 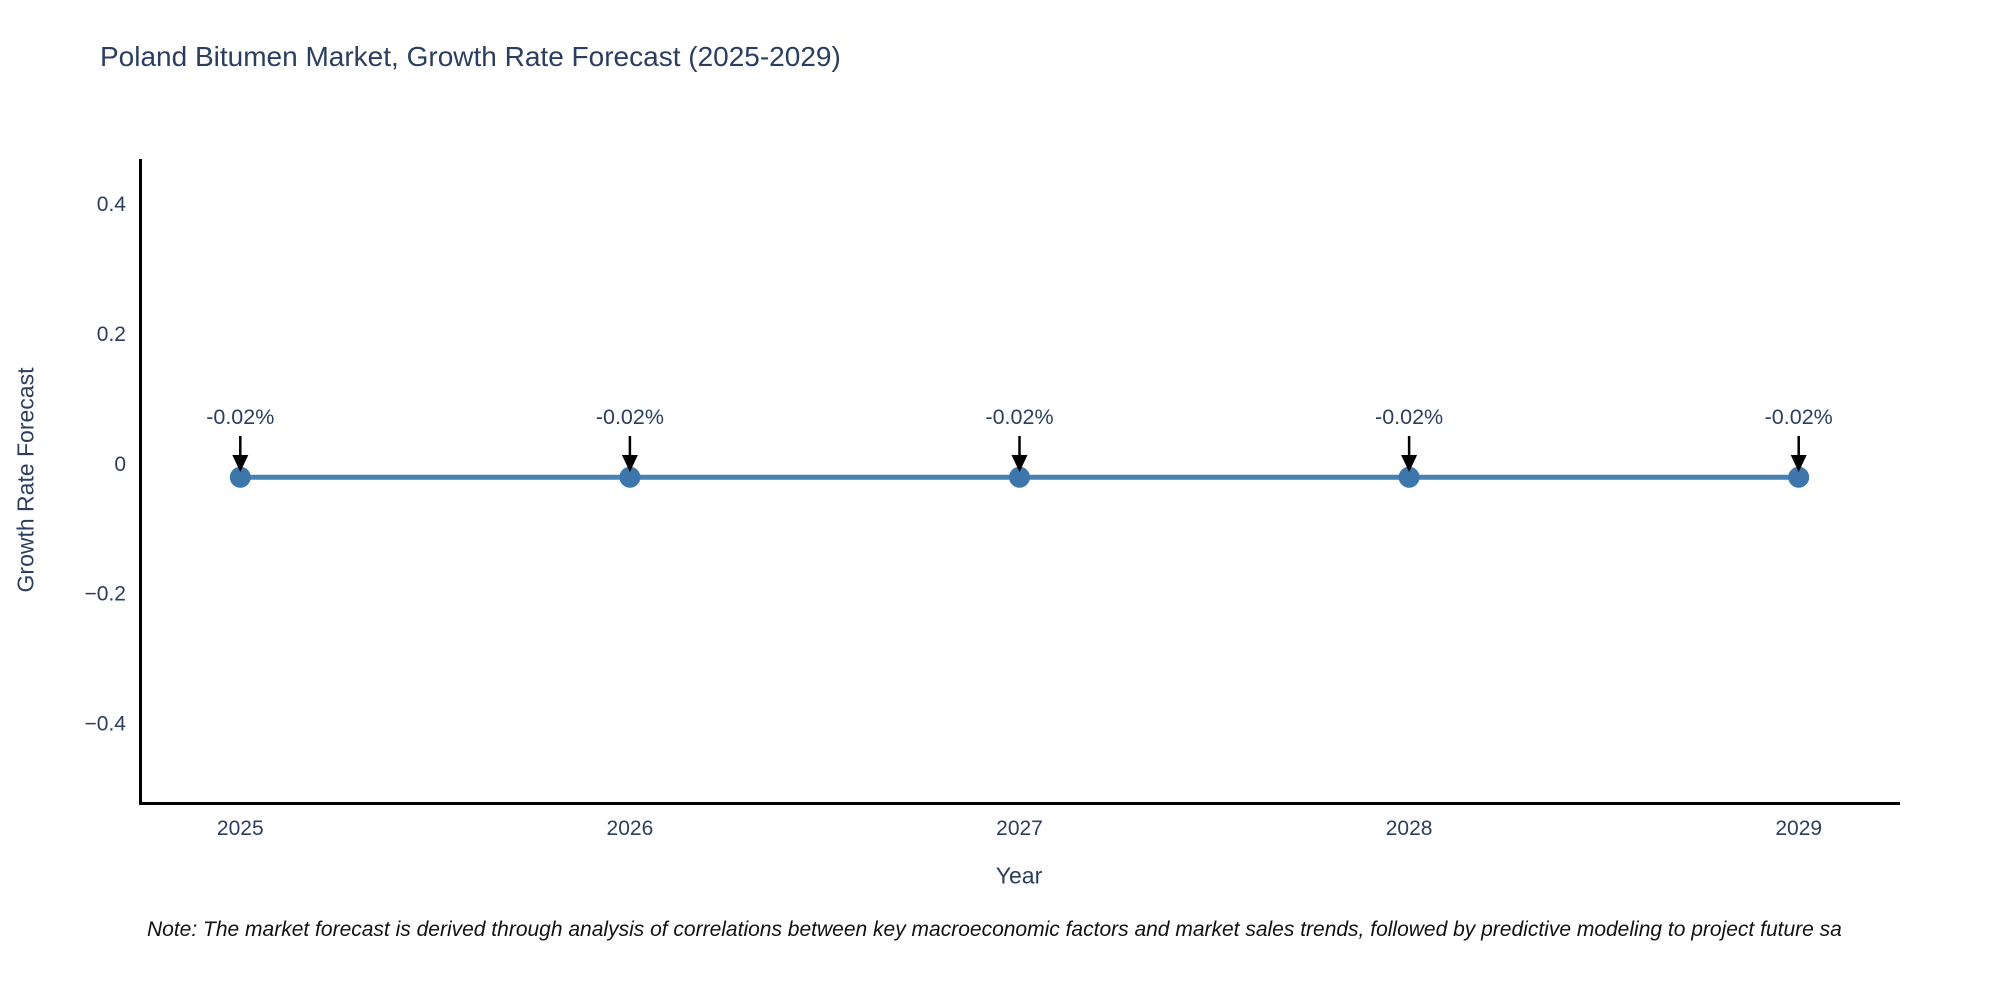 I want to click on data-point-marker-2029, so click(x=1799, y=477).